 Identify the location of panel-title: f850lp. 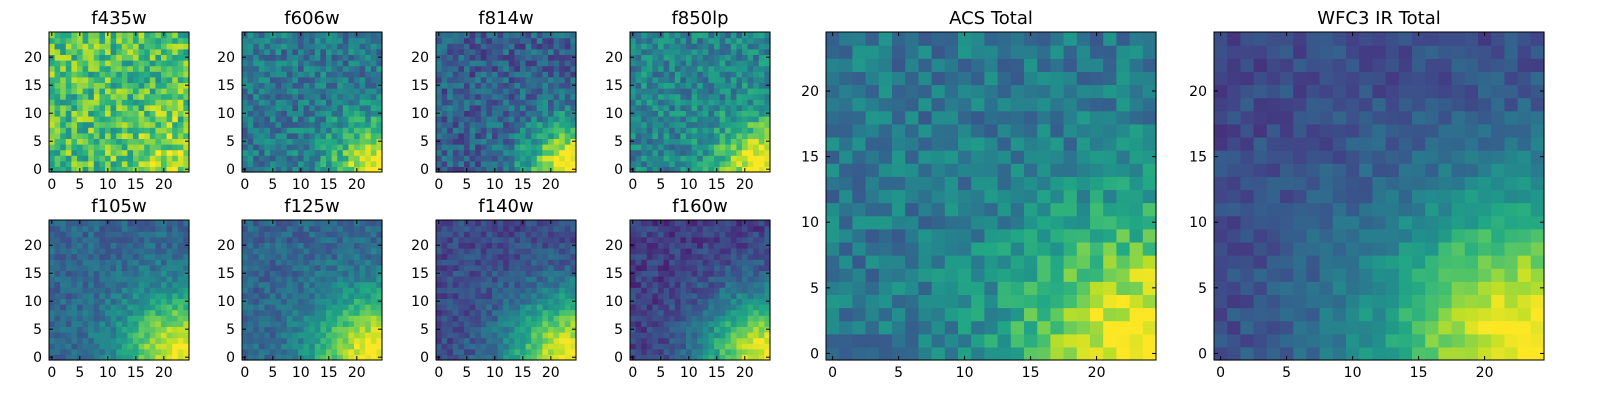
(699, 18).